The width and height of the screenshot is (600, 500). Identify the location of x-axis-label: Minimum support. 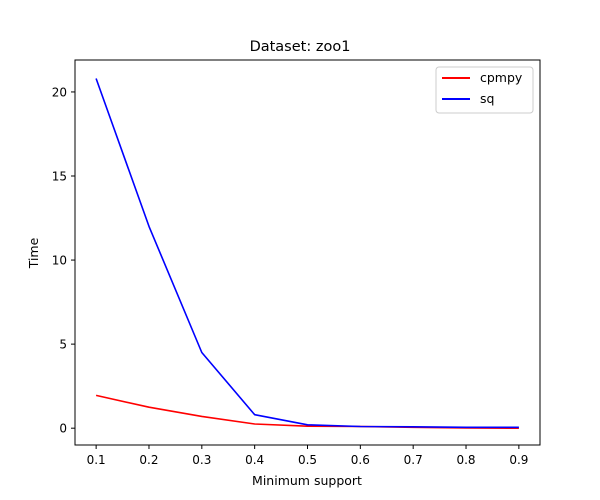
(307, 480).